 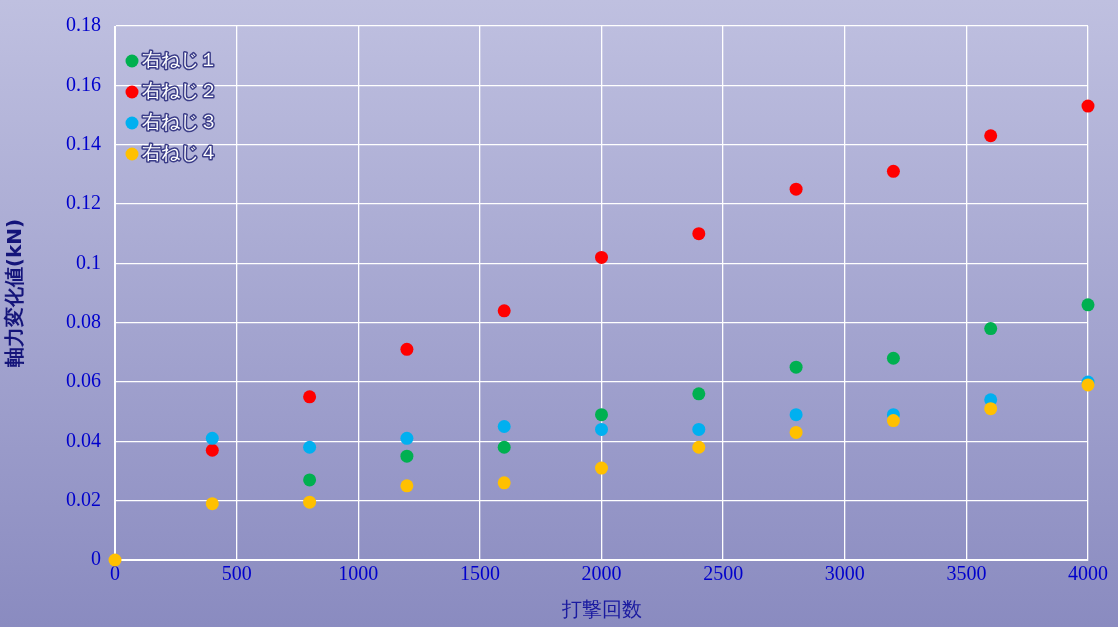 I want to click on x-tick-label: 3000, so click(x=844, y=573).